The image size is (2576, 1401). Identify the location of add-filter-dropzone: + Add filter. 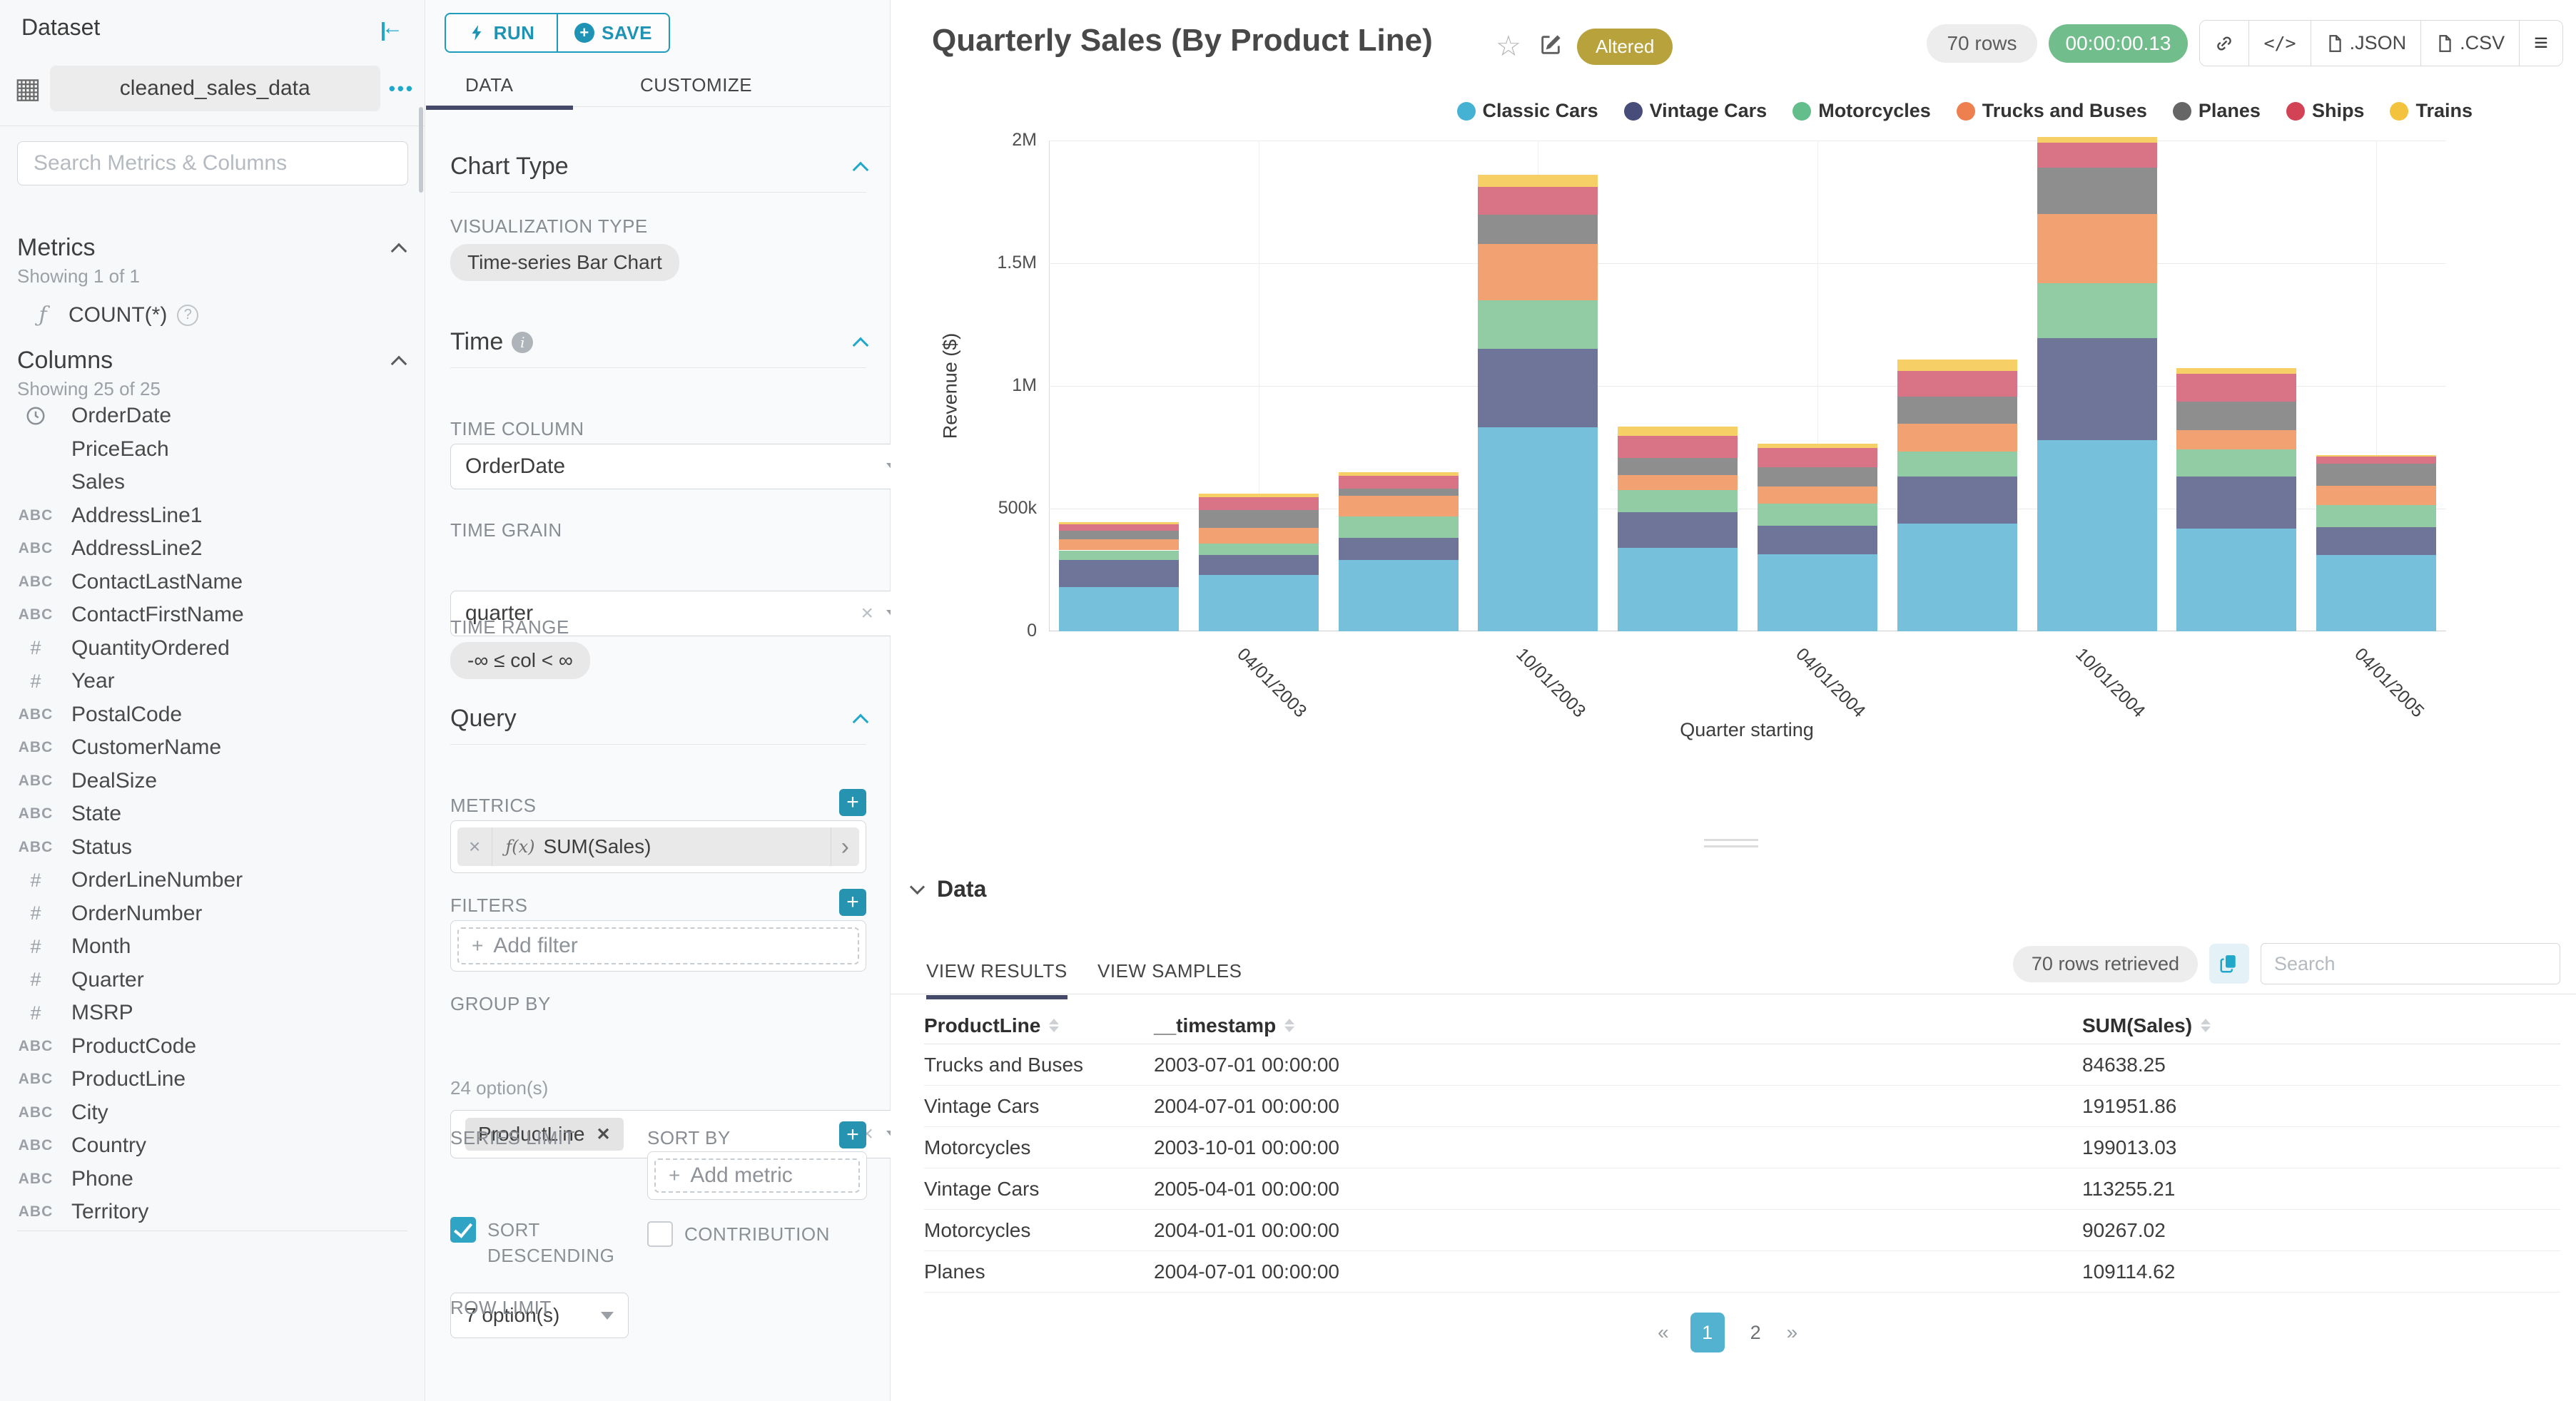
(658, 945).